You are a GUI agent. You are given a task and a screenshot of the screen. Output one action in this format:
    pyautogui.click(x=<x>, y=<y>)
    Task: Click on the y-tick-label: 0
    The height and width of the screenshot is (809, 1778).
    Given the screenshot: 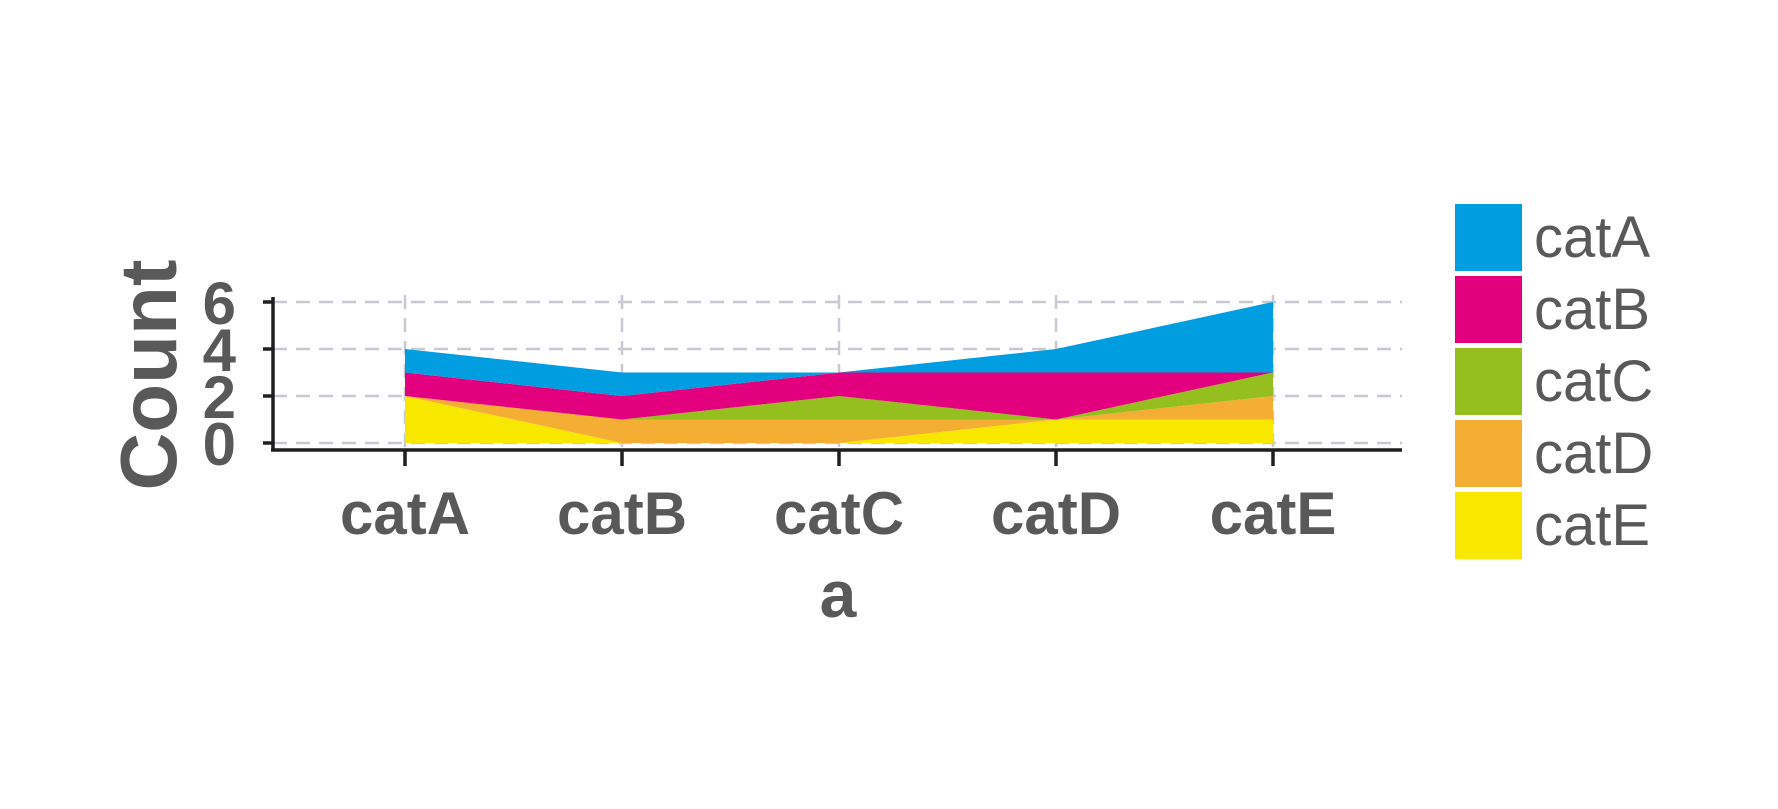 What is the action you would take?
    pyautogui.click(x=219, y=444)
    